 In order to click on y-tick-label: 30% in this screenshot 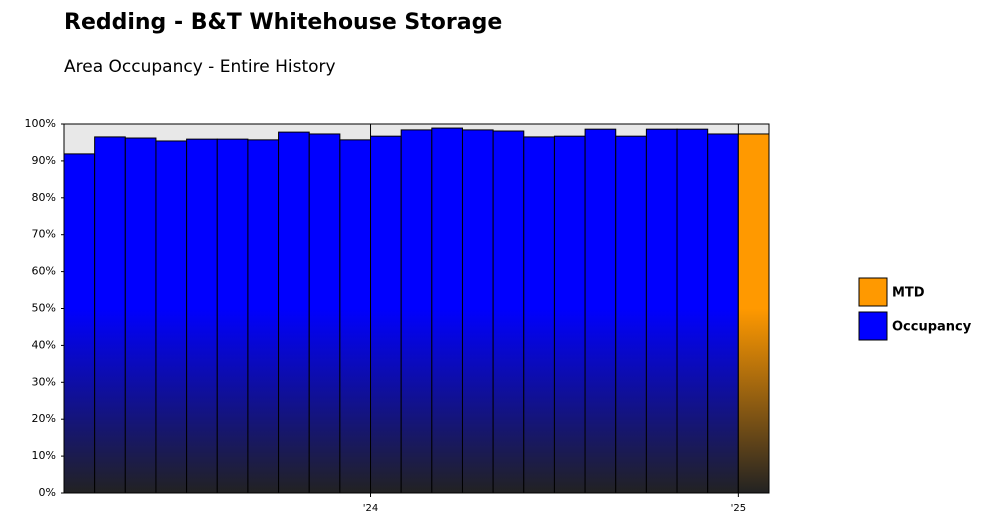, I will do `click(44, 381)`.